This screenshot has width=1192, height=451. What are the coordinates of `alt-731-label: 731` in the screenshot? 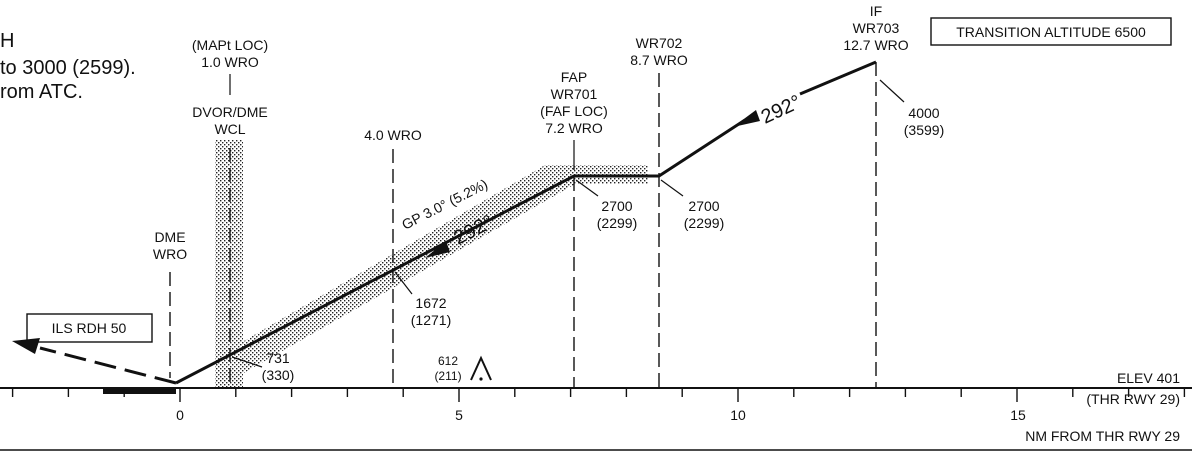 It's located at (278, 358).